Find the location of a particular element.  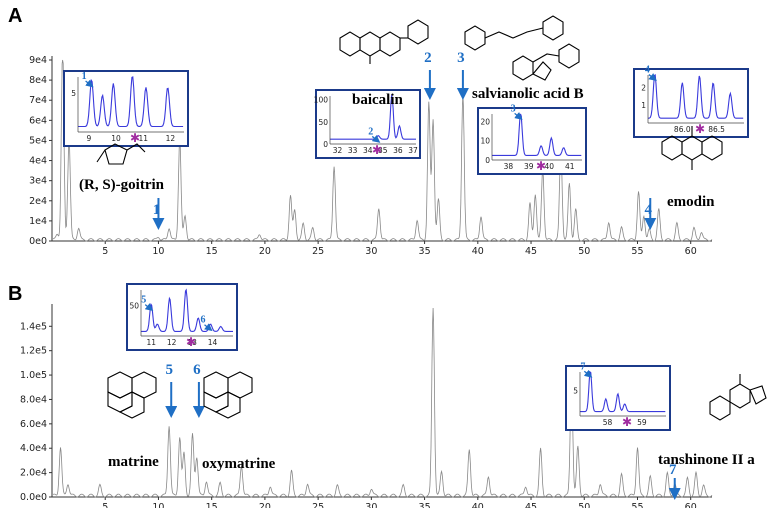

inset-panel: 11 12 13 14 50 ✱ 5 6 is located at coordinates (182, 317).